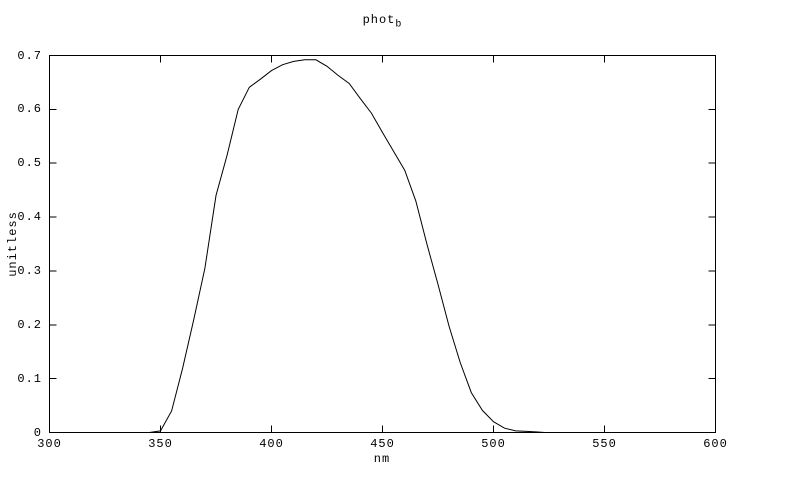 This screenshot has width=800, height=480. Describe the element at coordinates (29, 270) in the screenshot. I see `y-tick-label: 0.3` at that location.